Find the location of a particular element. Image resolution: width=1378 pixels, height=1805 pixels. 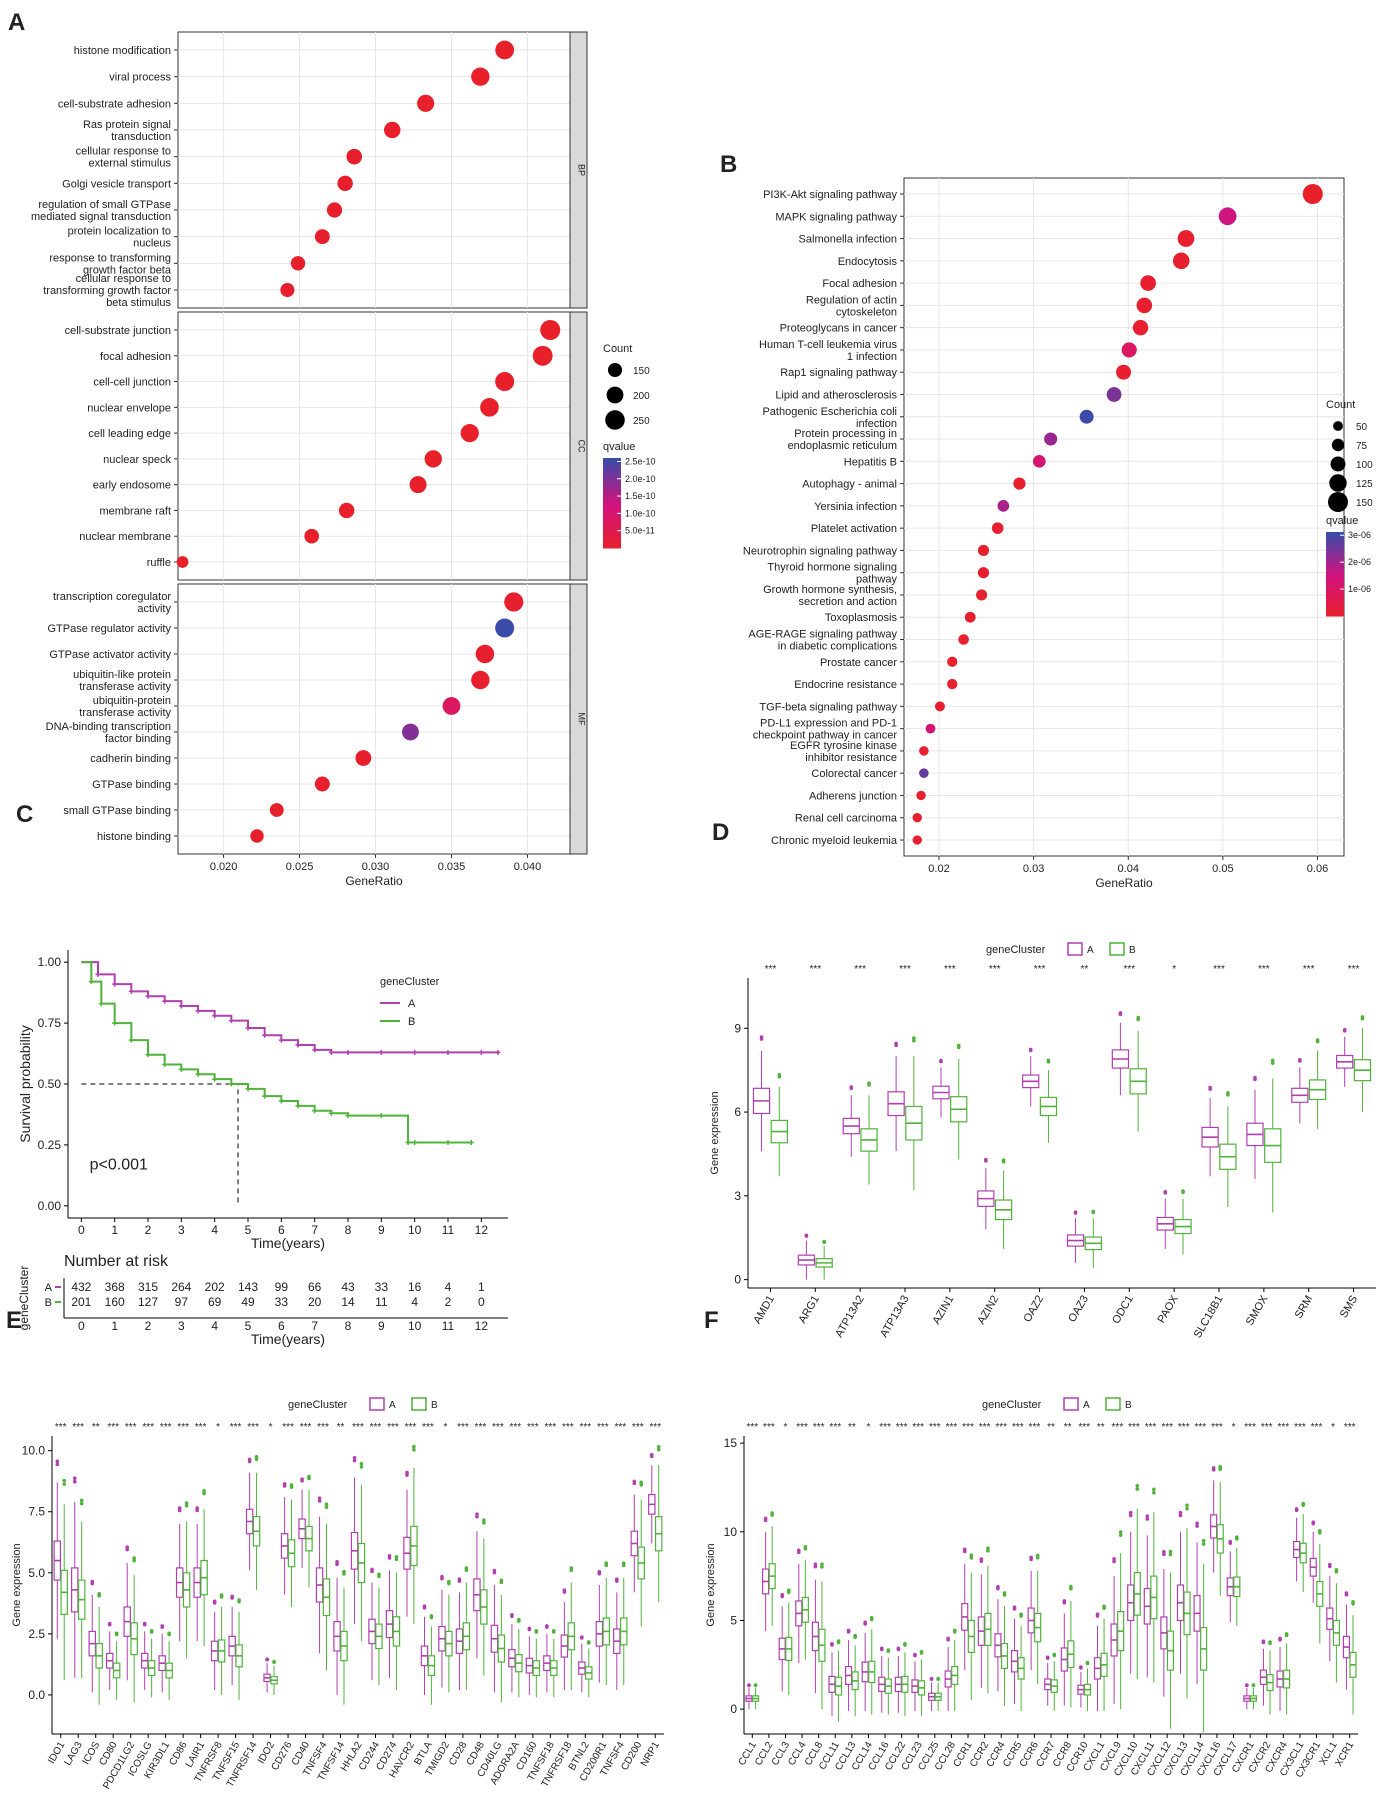

legend-qvalue-label: 2.0e-10 is located at coordinates (640, 479).